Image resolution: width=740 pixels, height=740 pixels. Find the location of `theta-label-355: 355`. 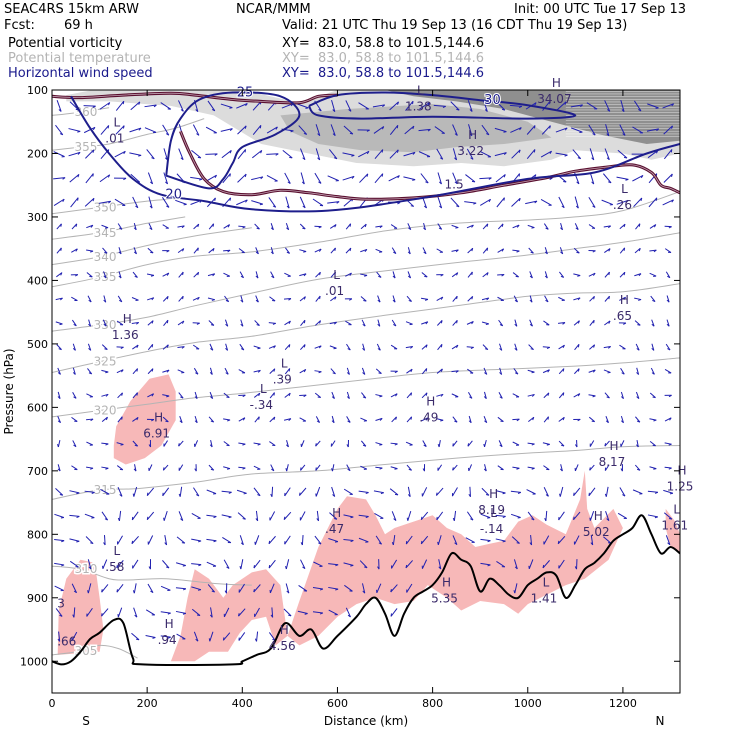

theta-label-355: 355 is located at coordinates (86, 147).